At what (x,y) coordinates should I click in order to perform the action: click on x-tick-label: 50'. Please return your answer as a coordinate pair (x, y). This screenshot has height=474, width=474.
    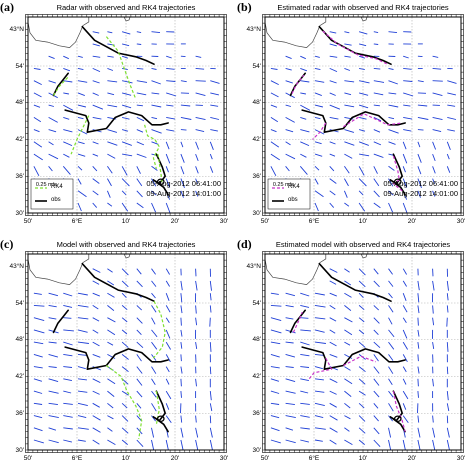
    Looking at the image, I should click on (265, 458).